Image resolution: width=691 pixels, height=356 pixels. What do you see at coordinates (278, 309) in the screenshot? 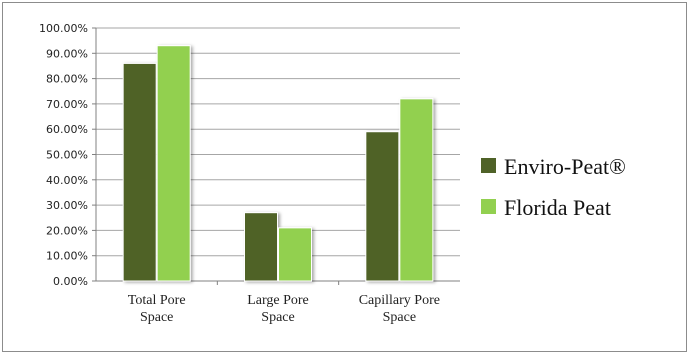
I see `x-category-label: Large Pore Space` at bounding box center [278, 309].